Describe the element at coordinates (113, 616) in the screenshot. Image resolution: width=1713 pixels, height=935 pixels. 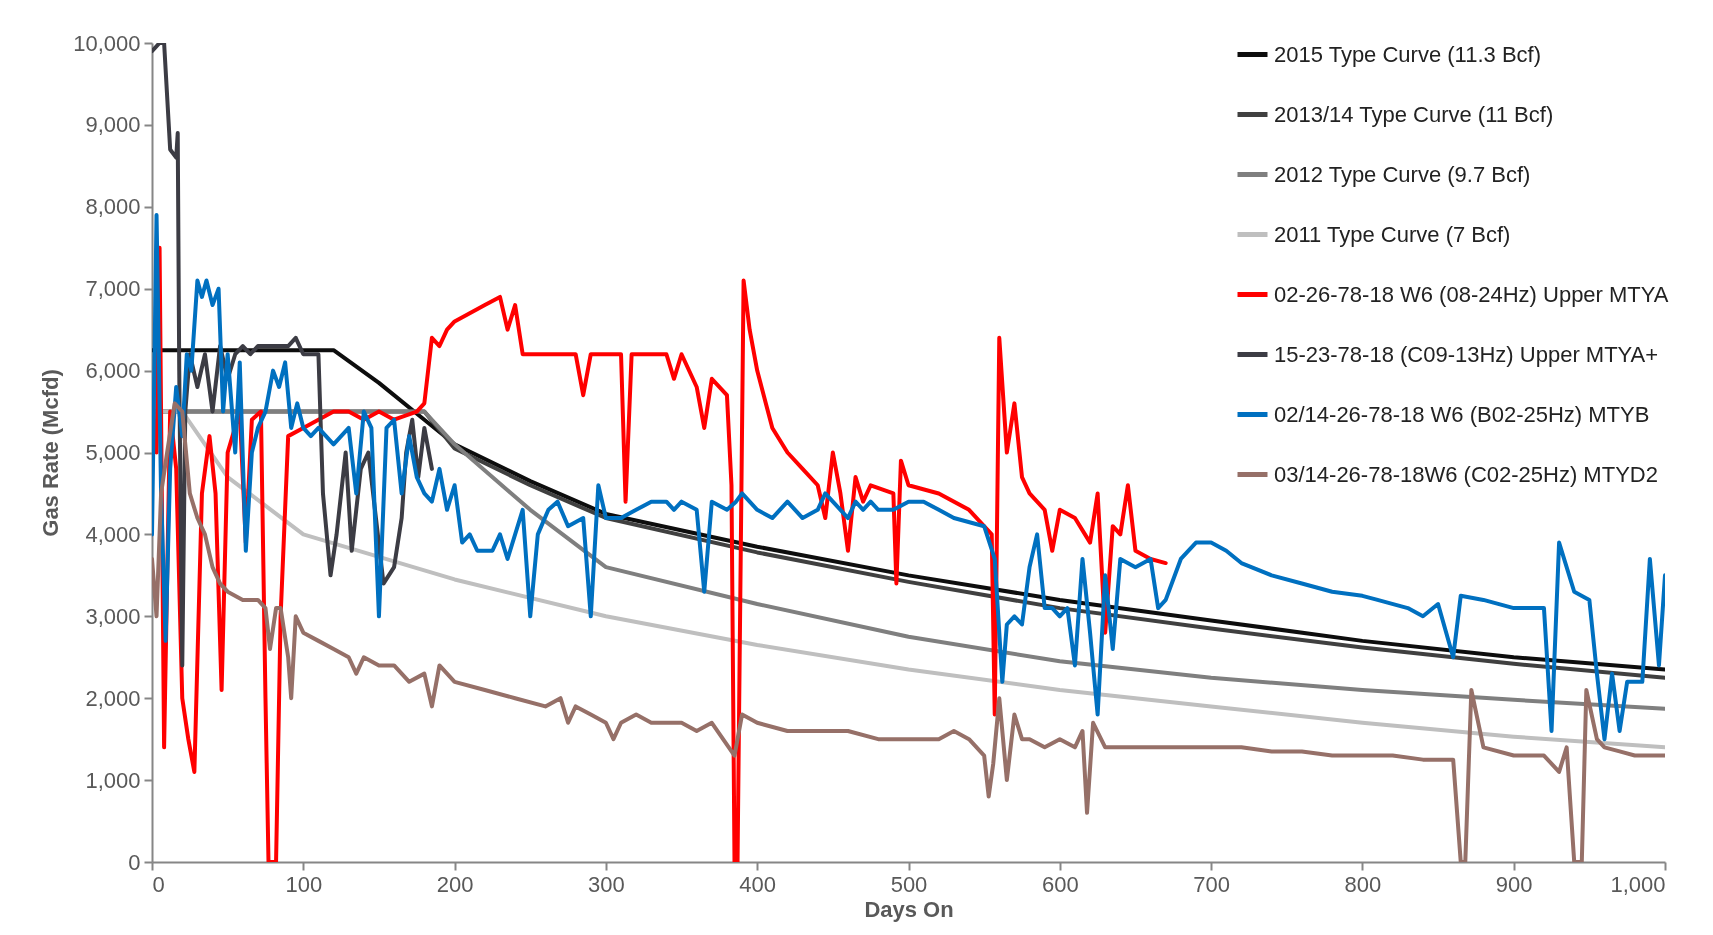
I see `y-tick-label: 3,000` at that location.